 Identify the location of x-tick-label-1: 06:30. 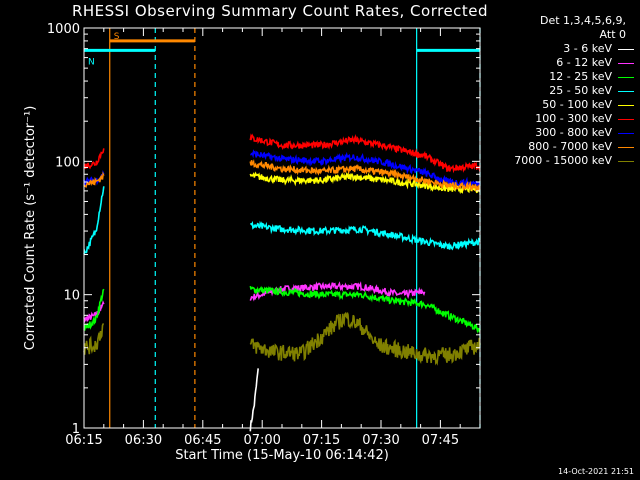
(143, 440).